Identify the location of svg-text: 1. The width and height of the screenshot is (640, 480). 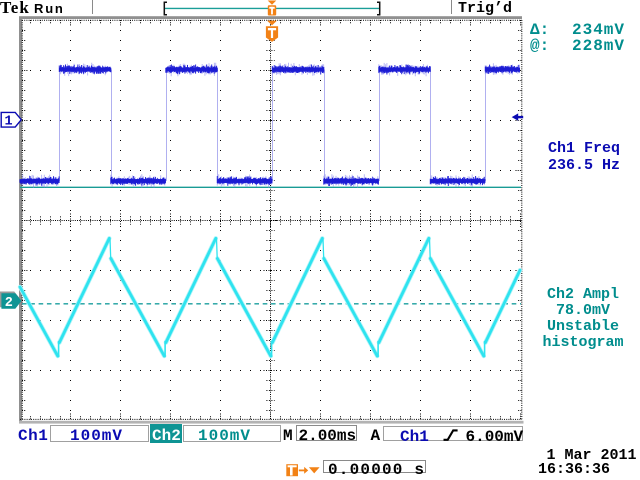
(9, 122).